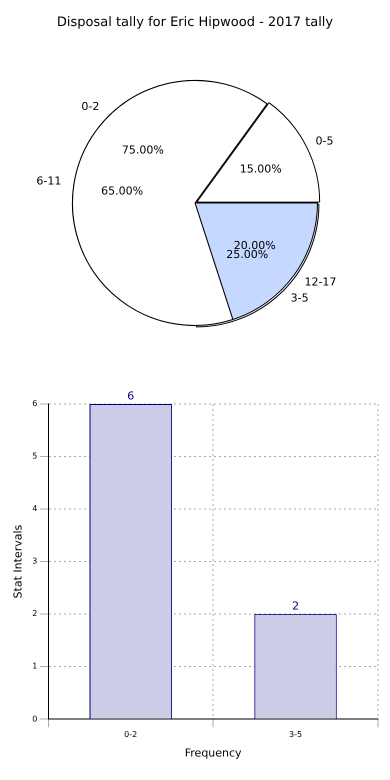 This screenshot has height=780, width=390. What do you see at coordinates (143, 150) in the screenshot?
I see `data-label: 75.00%` at bounding box center [143, 150].